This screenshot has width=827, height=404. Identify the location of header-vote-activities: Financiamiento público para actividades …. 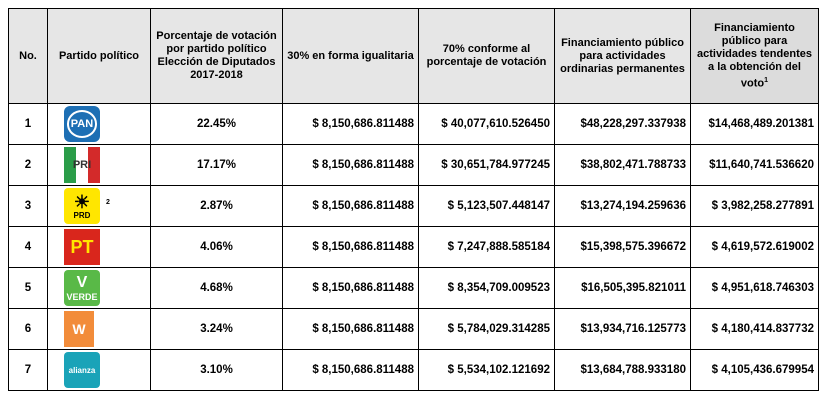
(754, 56).